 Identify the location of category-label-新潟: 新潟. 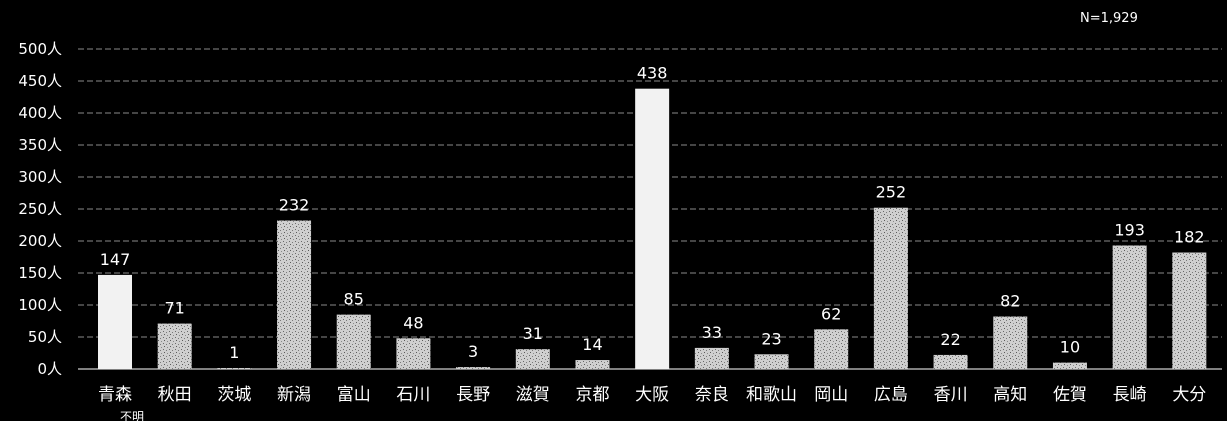
(294, 395).